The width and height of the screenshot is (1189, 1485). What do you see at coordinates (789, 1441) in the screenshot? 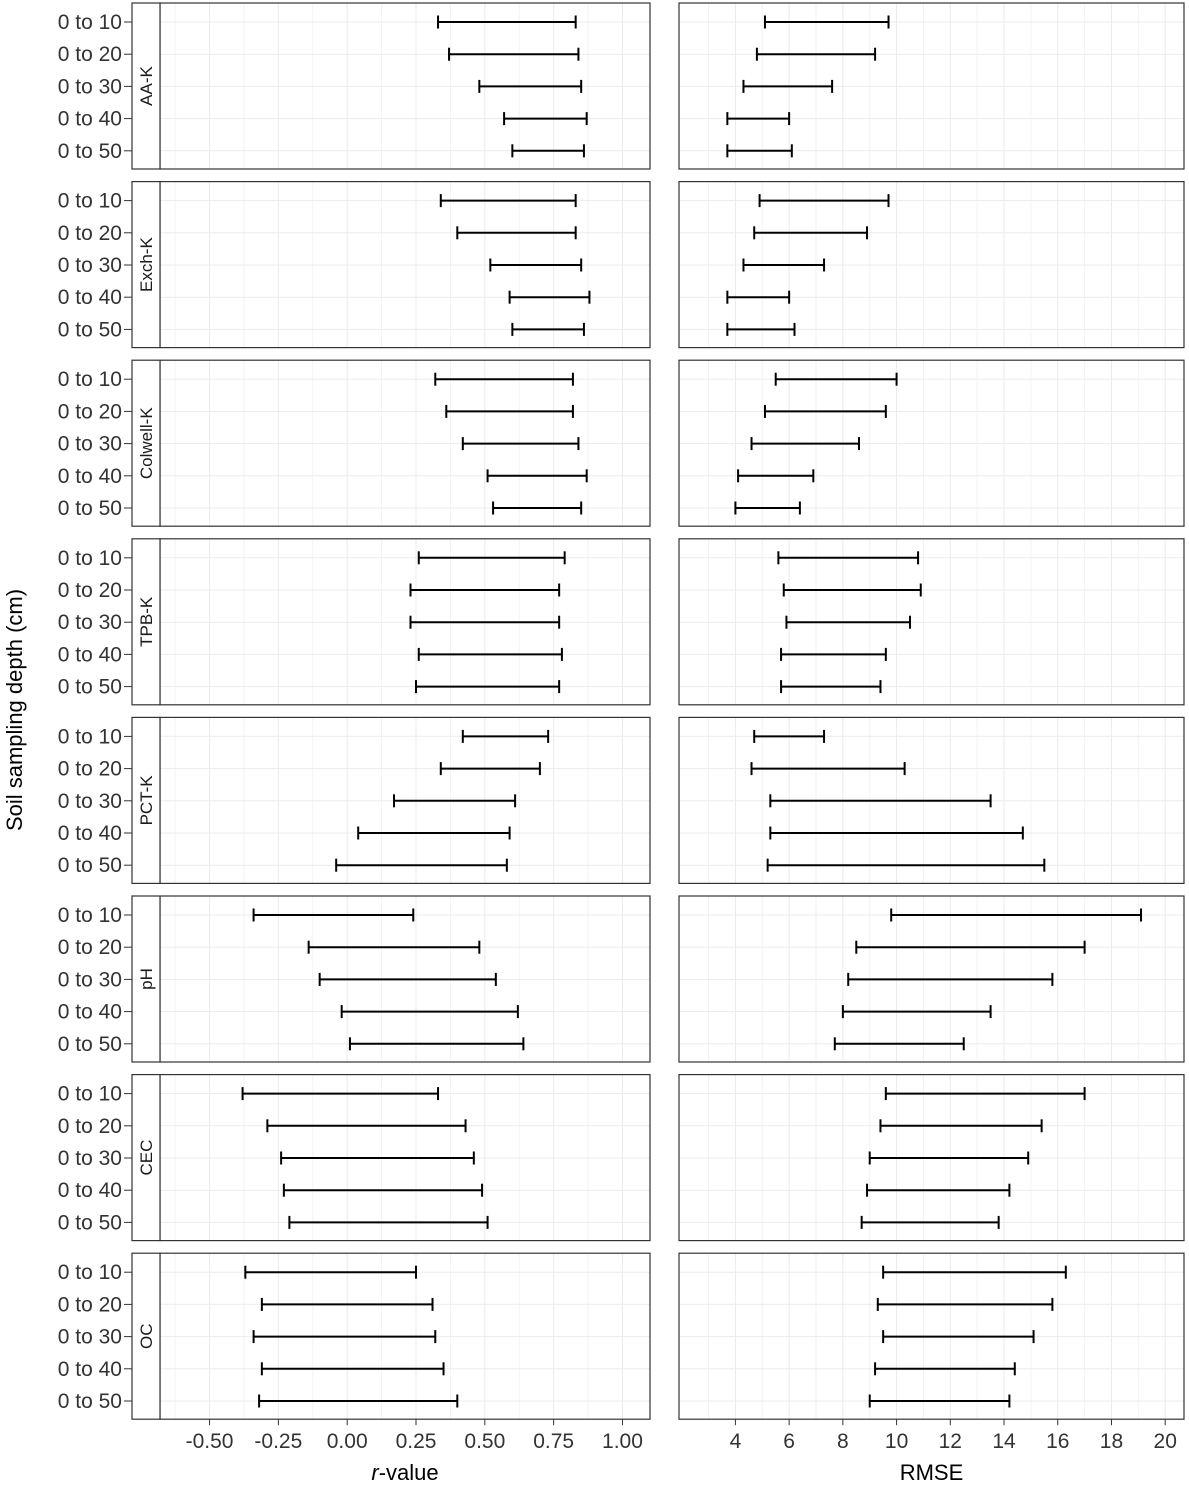
I see `x-tick-label: 6` at bounding box center [789, 1441].